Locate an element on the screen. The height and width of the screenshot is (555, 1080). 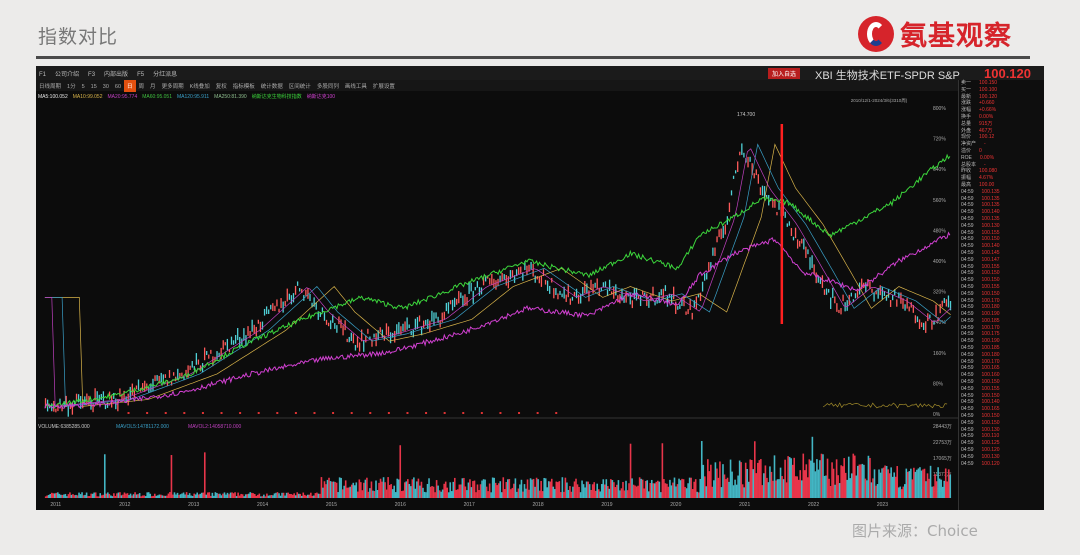
toolbar-item: 区间统计 is located at coordinates (299, 87).